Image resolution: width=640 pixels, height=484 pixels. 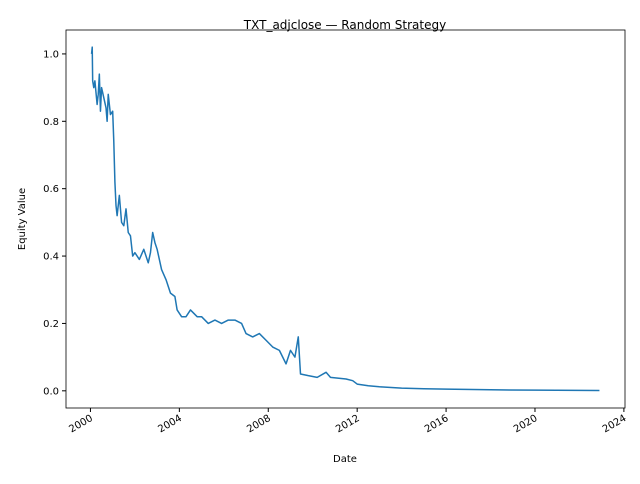 What do you see at coordinates (81, 424) in the screenshot?
I see `x-tick-label: 2000` at bounding box center [81, 424].